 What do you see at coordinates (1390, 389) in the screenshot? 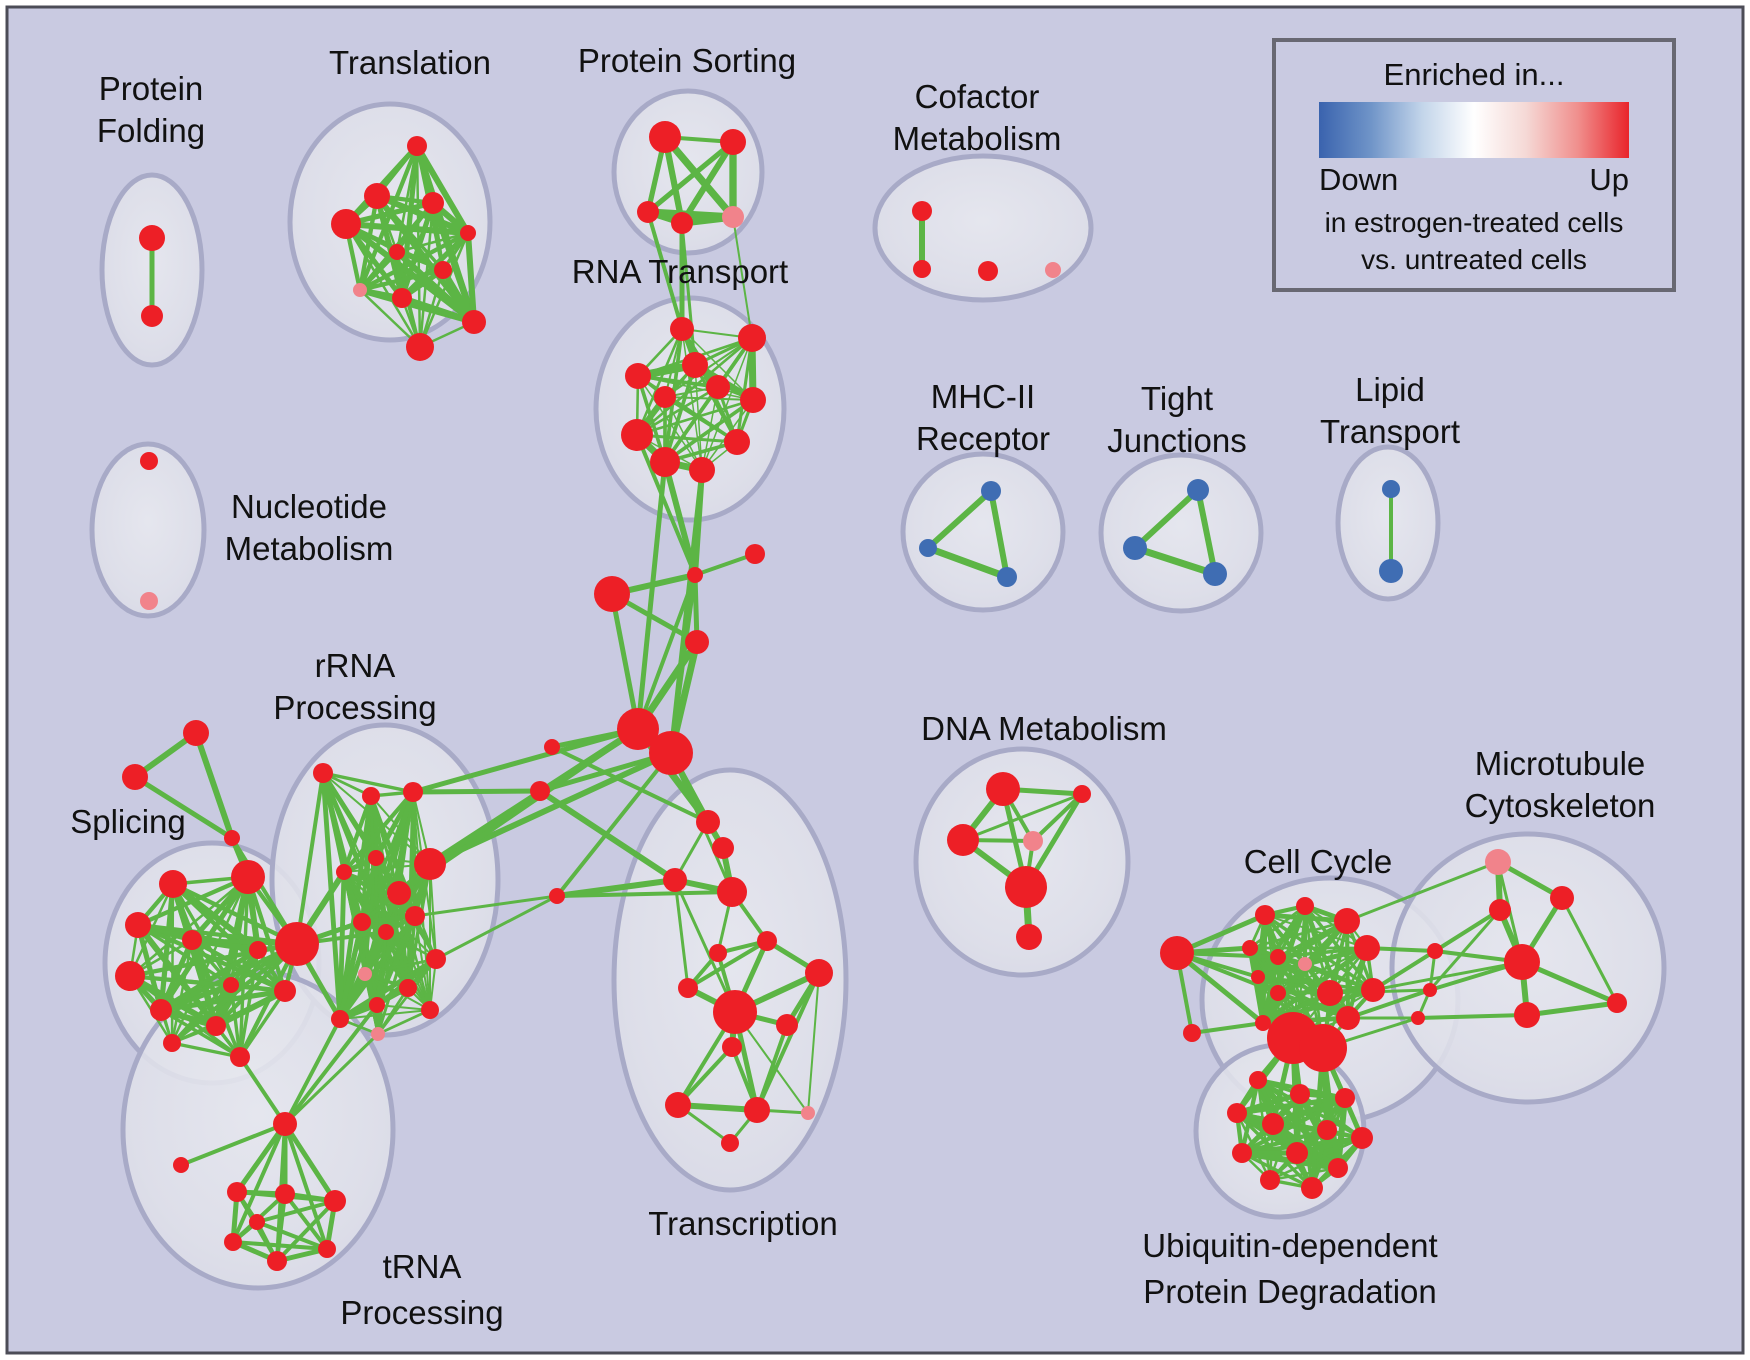
I see `lipid-transport-label: Lipid` at bounding box center [1390, 389].